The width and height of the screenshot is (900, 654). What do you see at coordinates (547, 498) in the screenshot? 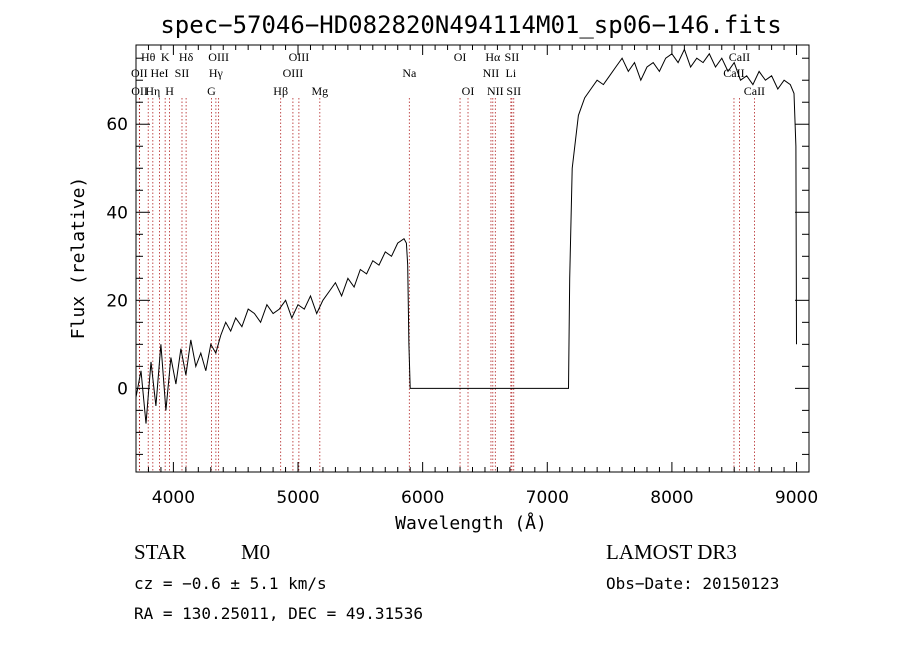
I see `x-tick-label: 7000` at bounding box center [547, 498].